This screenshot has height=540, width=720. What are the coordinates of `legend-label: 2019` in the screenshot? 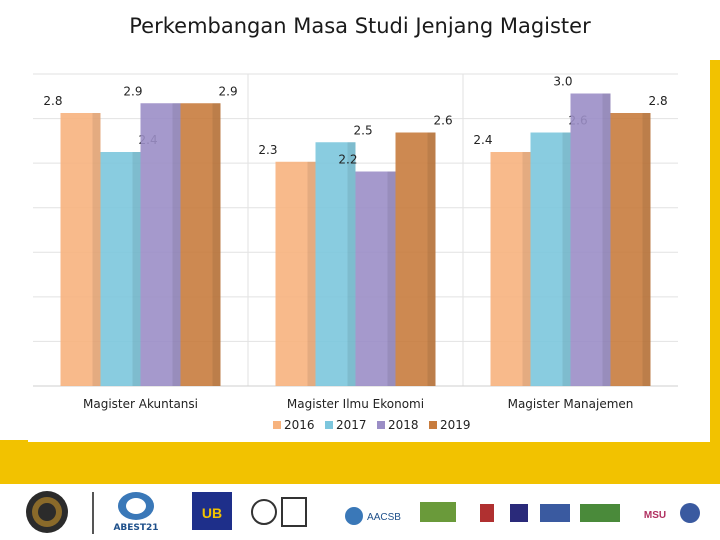 It's located at (455, 425).